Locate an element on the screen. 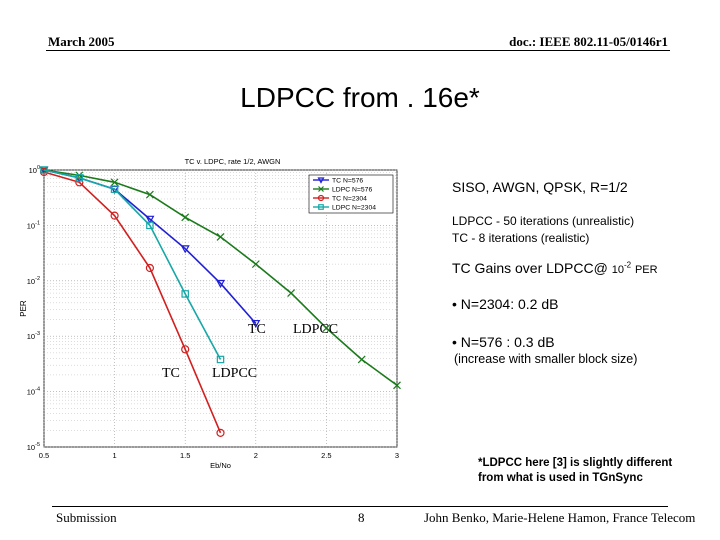  y-tick-label: 10⁻³ is located at coordinates (33, 336).